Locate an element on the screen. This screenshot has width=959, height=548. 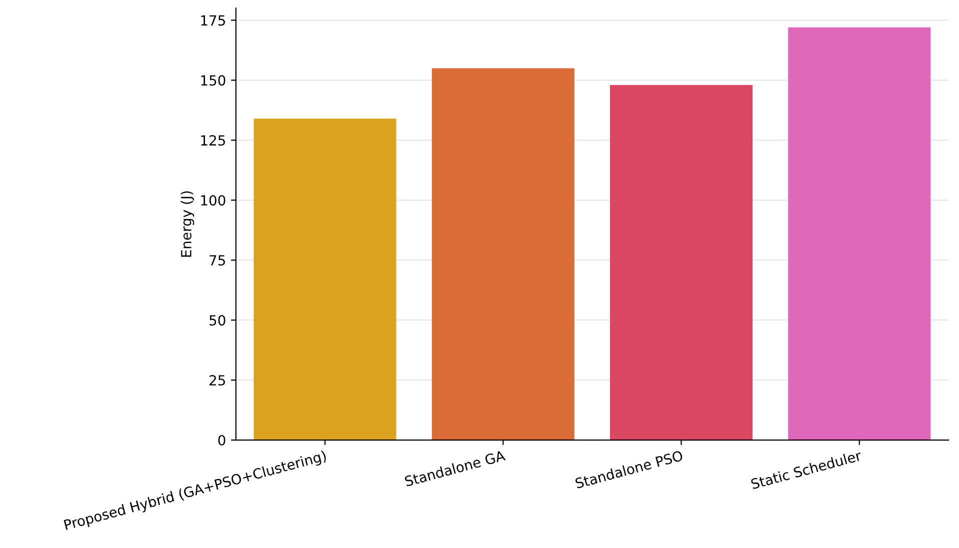
y-tick-label: 50 is located at coordinates (218, 320).